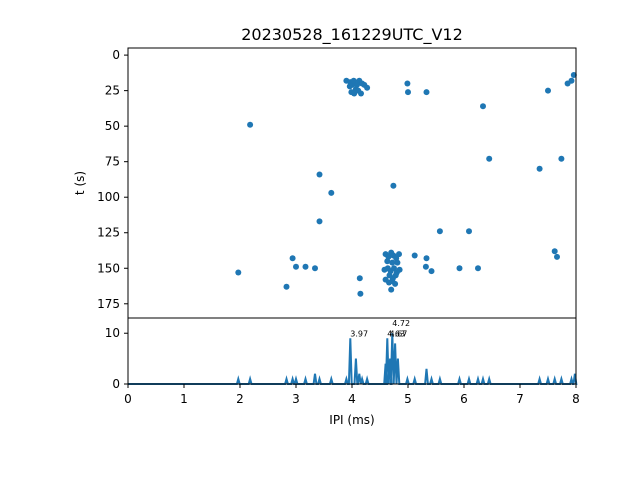 This screenshot has width=640, height=480. I want to click on x-tick-label: 2, so click(240, 399).